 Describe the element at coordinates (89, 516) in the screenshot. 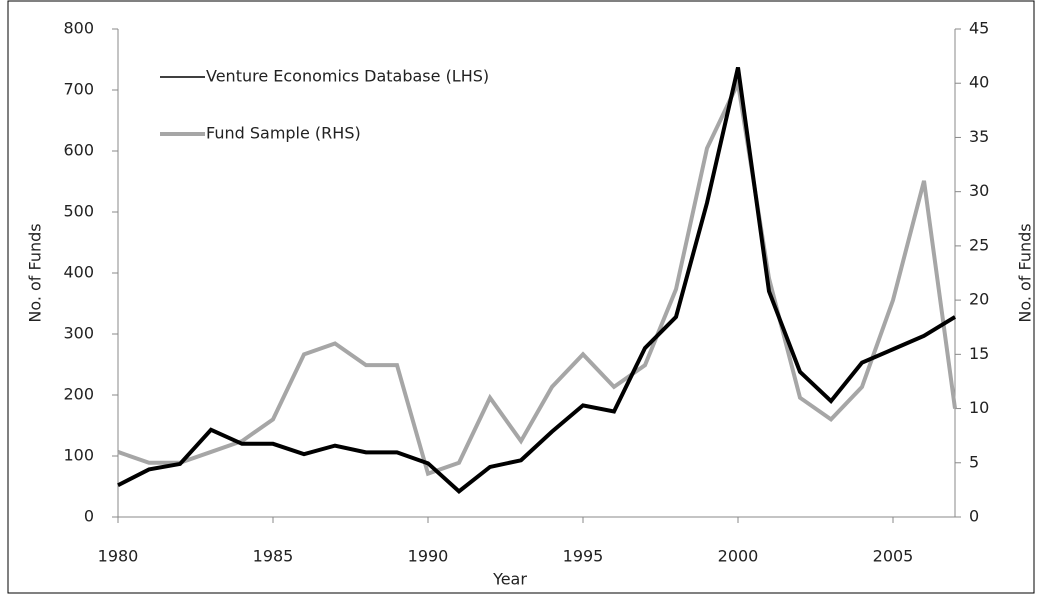

I see `y-tick-label: 0` at that location.